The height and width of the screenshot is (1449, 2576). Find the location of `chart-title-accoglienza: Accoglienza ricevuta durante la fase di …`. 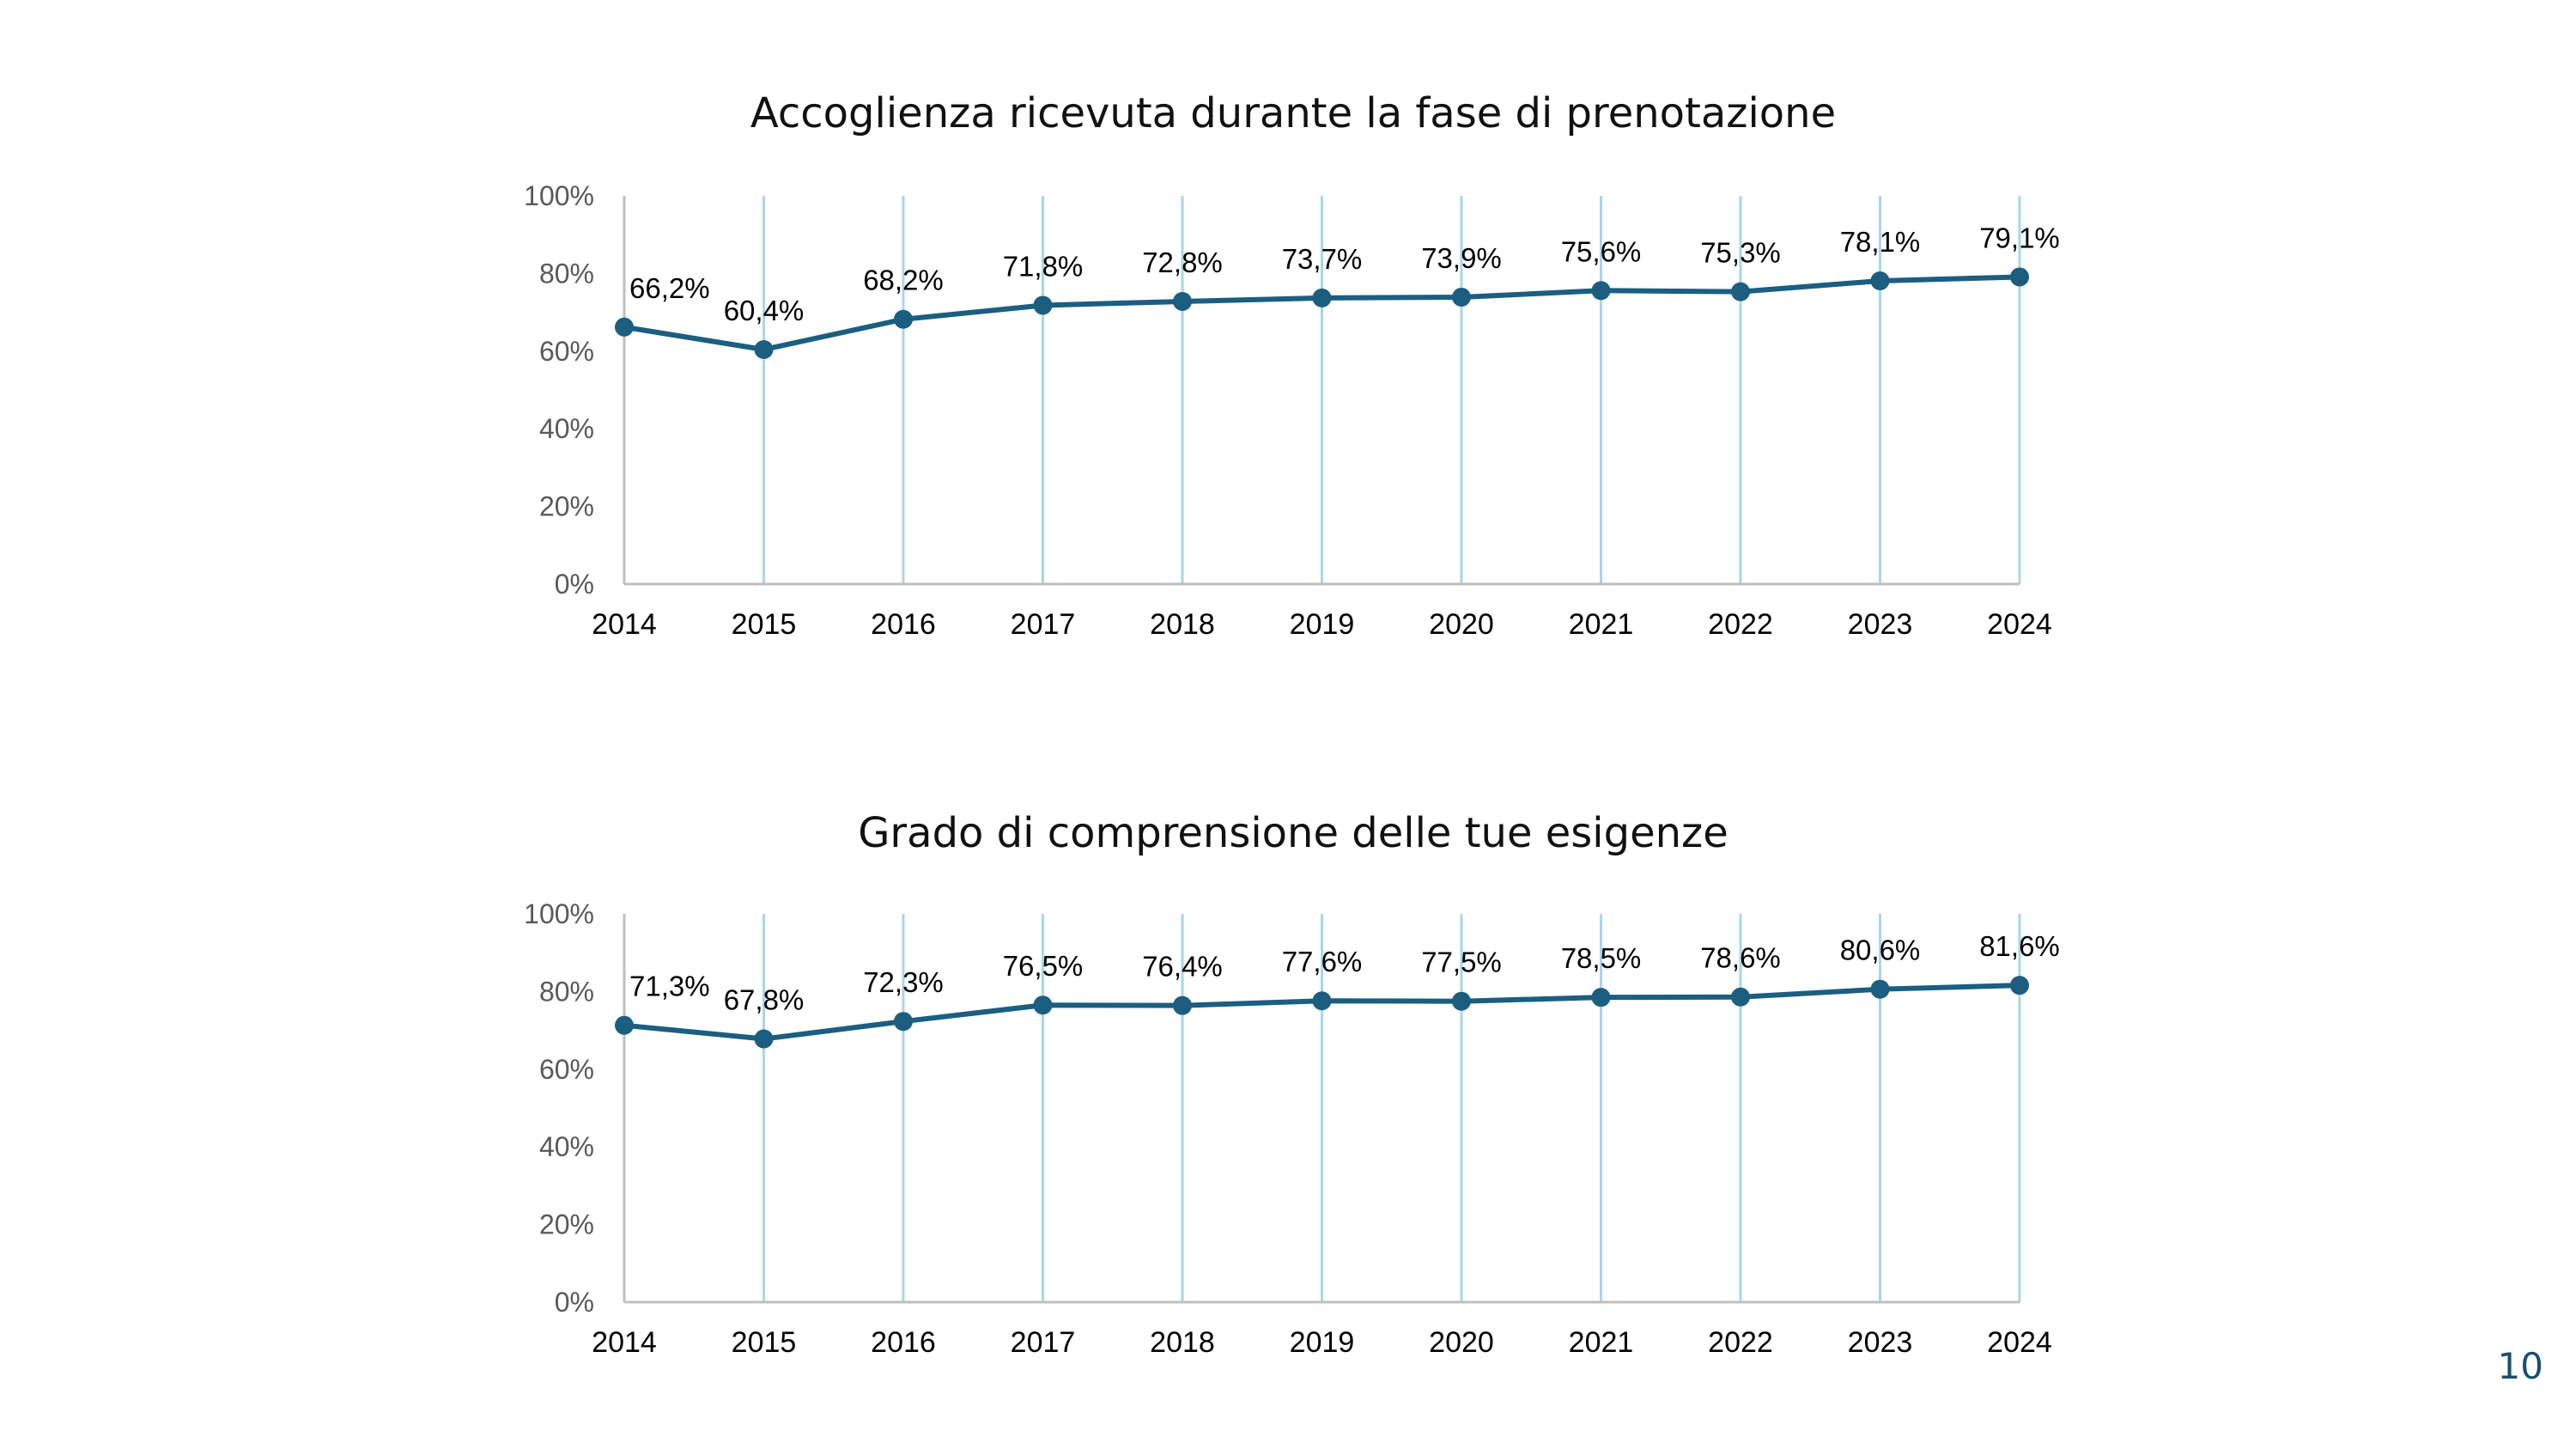

chart-title-accoglienza: Accoglienza ricevuta durante la fase di … is located at coordinates (1294, 113).